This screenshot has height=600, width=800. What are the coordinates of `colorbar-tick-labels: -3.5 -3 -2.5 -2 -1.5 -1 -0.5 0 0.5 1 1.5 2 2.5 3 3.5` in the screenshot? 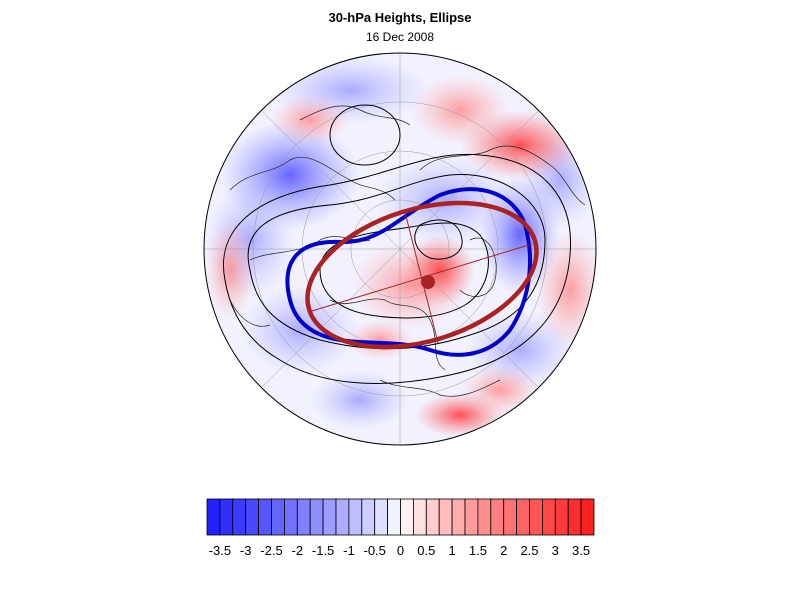 It's located at (399, 550).